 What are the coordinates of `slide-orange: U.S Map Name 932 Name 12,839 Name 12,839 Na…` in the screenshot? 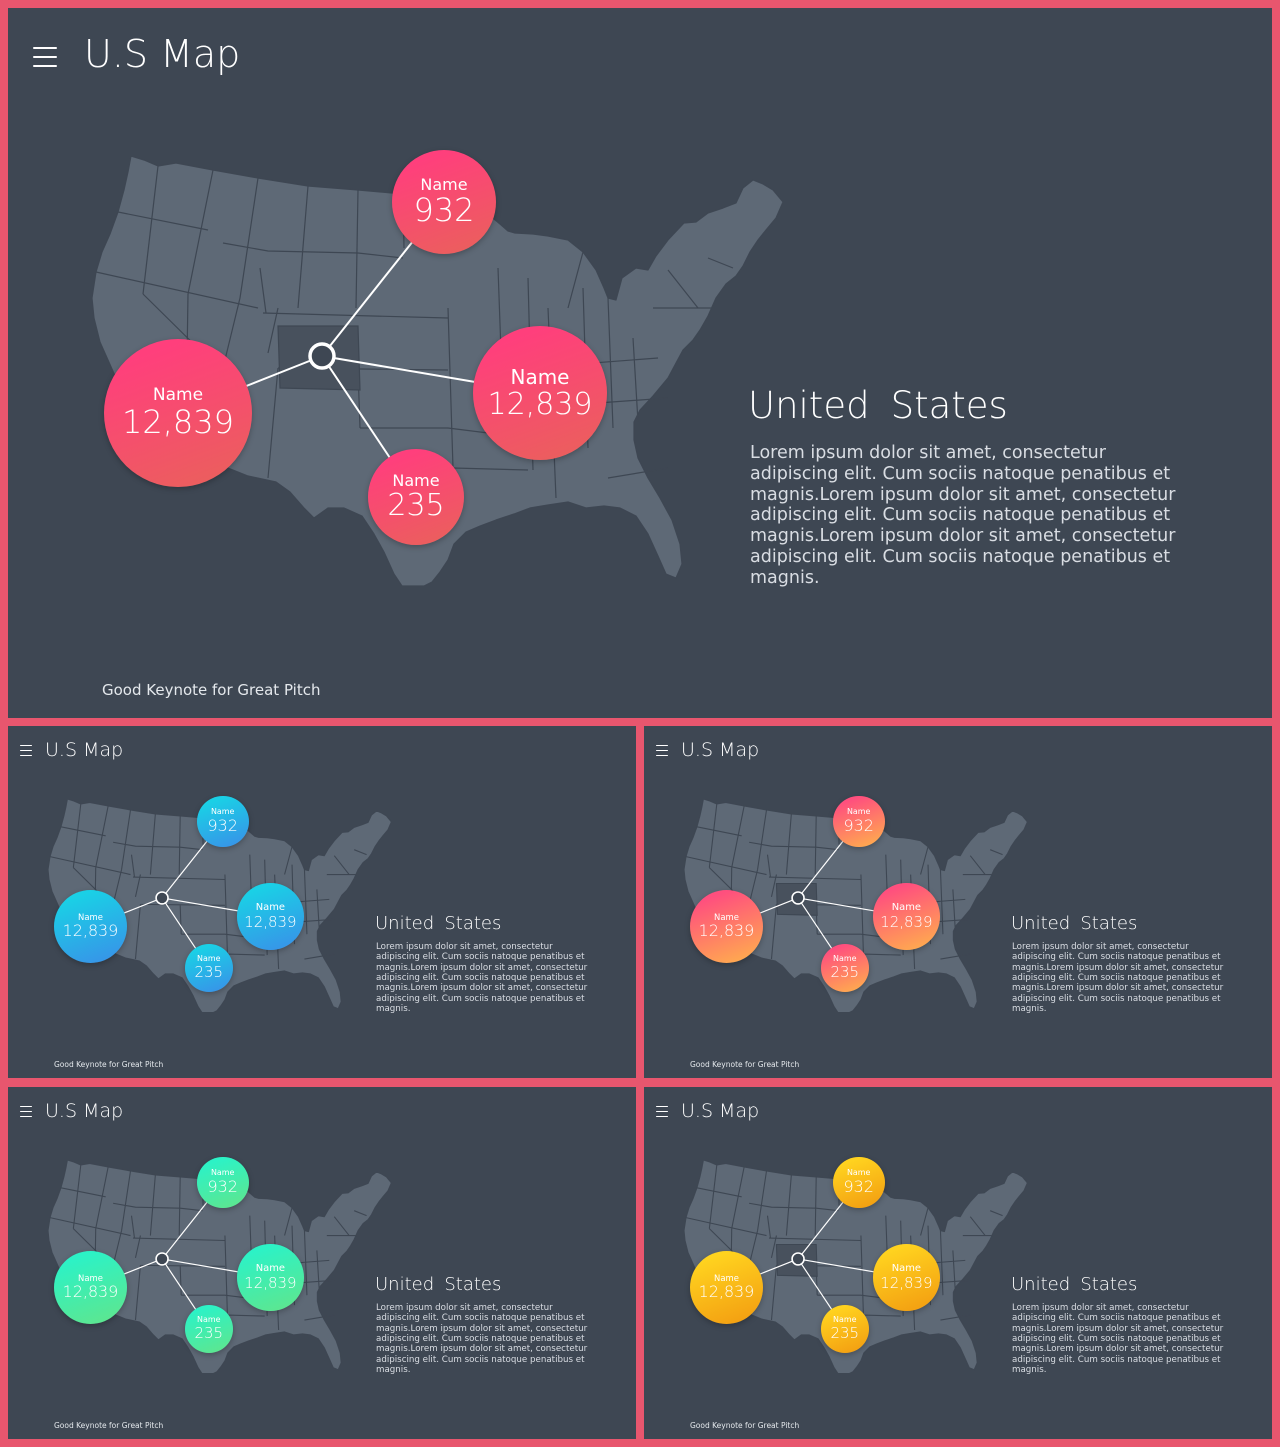 It's located at (958, 902).